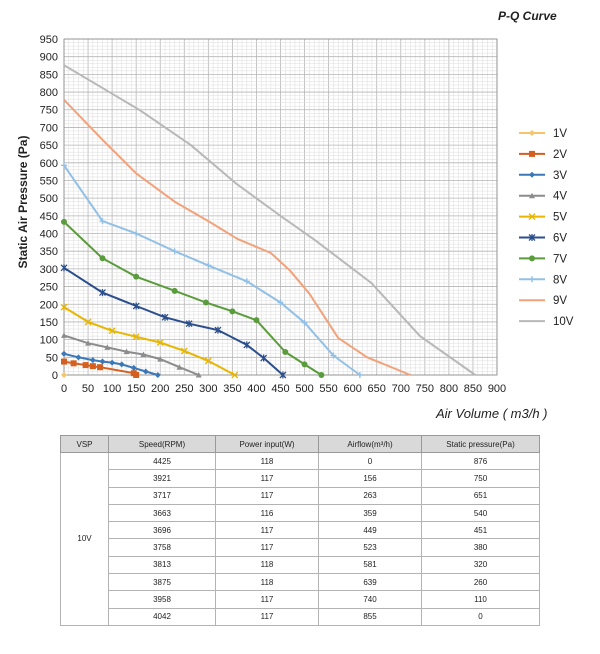  I want to click on x-tick-label: 200, so click(160, 389).